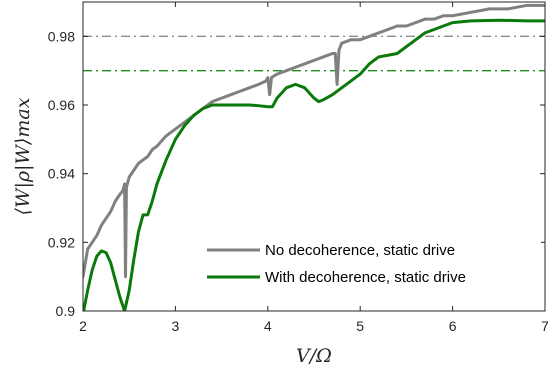 This screenshot has height=375, width=548. What do you see at coordinates (61, 242) in the screenshot?
I see `y-tick-label: 0.92` at bounding box center [61, 242].